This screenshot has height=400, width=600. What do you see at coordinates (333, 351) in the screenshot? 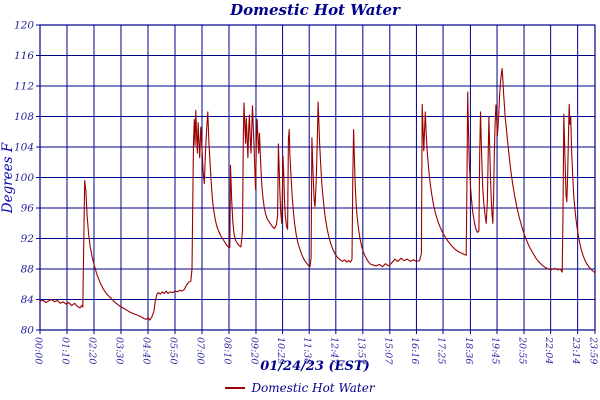
I see `x-tick-label: 12:47` at bounding box center [333, 351].